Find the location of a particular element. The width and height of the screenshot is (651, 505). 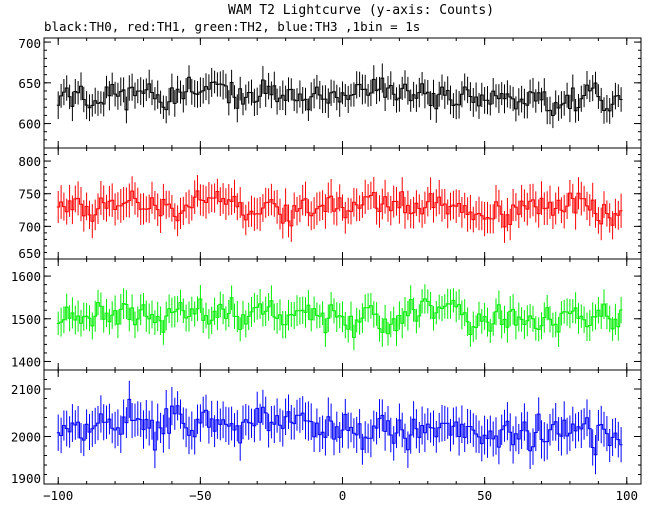

y-tick-label: 1500 is located at coordinates (26, 319).